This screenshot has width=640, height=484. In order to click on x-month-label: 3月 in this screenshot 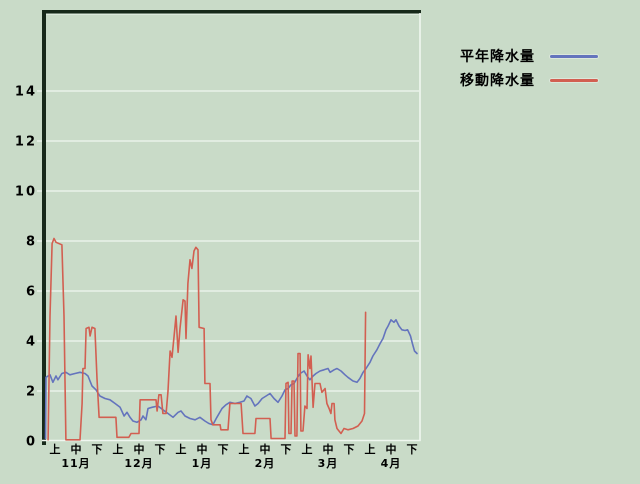, I will do `click(328, 463)`.